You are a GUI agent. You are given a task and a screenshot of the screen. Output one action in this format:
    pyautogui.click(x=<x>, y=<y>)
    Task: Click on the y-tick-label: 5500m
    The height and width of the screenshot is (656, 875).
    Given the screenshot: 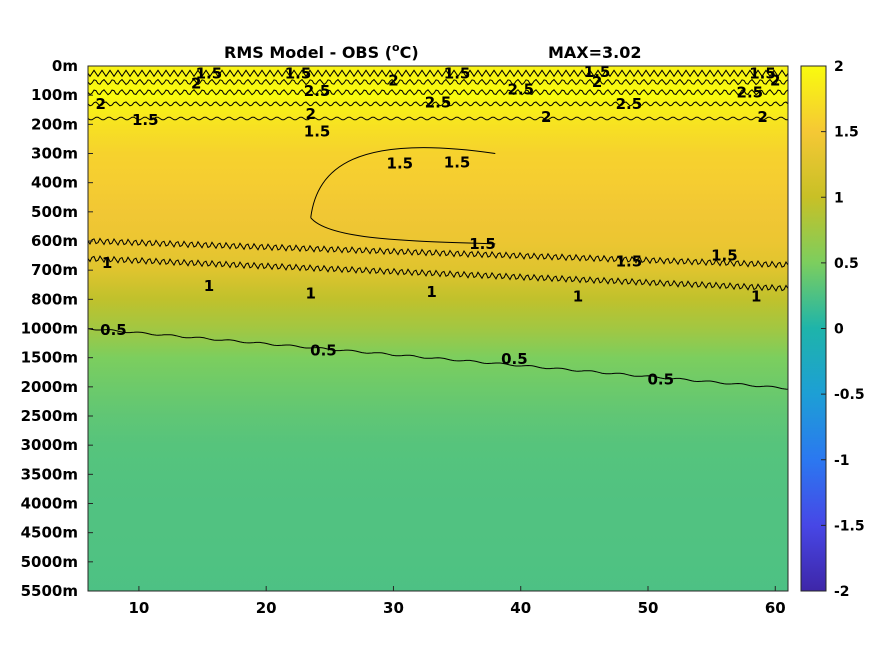 What is the action you would take?
    pyautogui.click(x=49, y=591)
    